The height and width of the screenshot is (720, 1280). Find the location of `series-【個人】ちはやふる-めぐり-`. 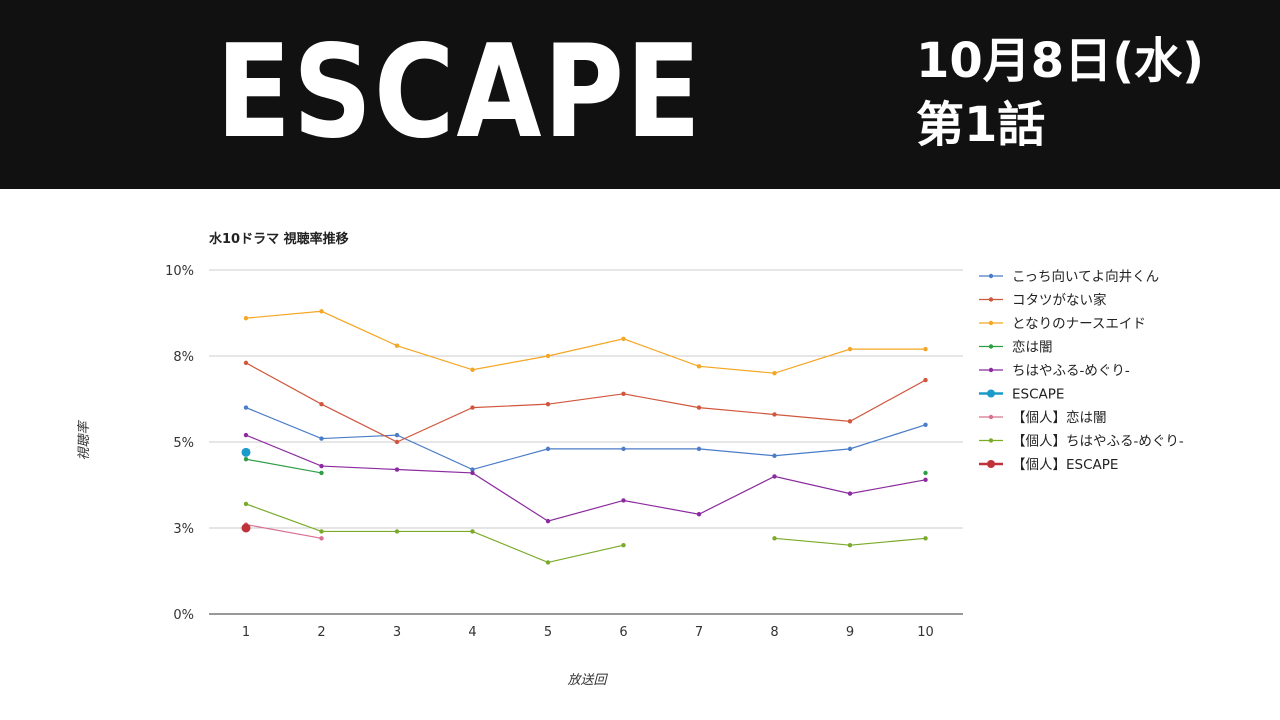

series-【個人】ちはやふる-めぐり- is located at coordinates (585, 533).